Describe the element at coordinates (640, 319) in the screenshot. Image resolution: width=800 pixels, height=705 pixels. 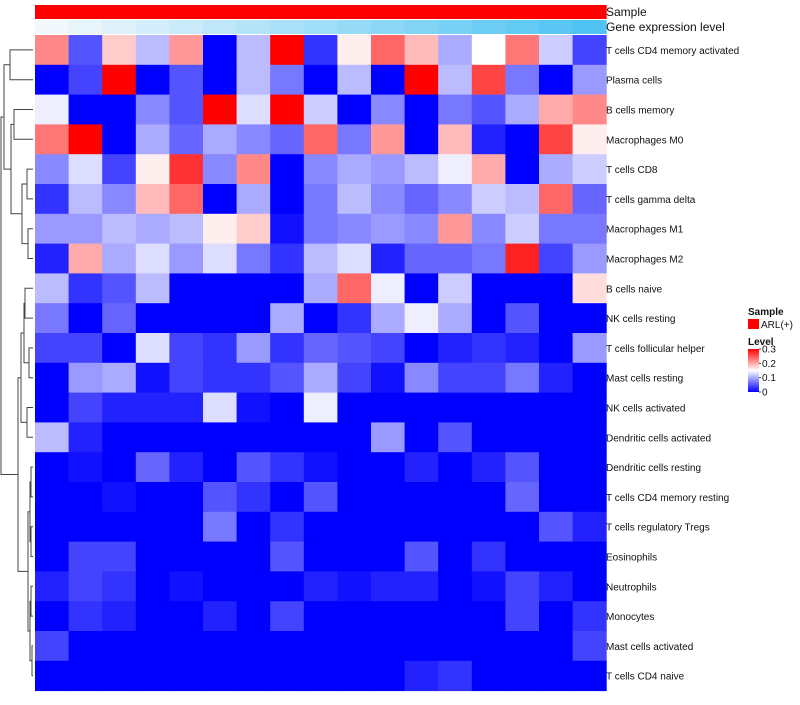
I see `row-label: NK cells resting` at that location.